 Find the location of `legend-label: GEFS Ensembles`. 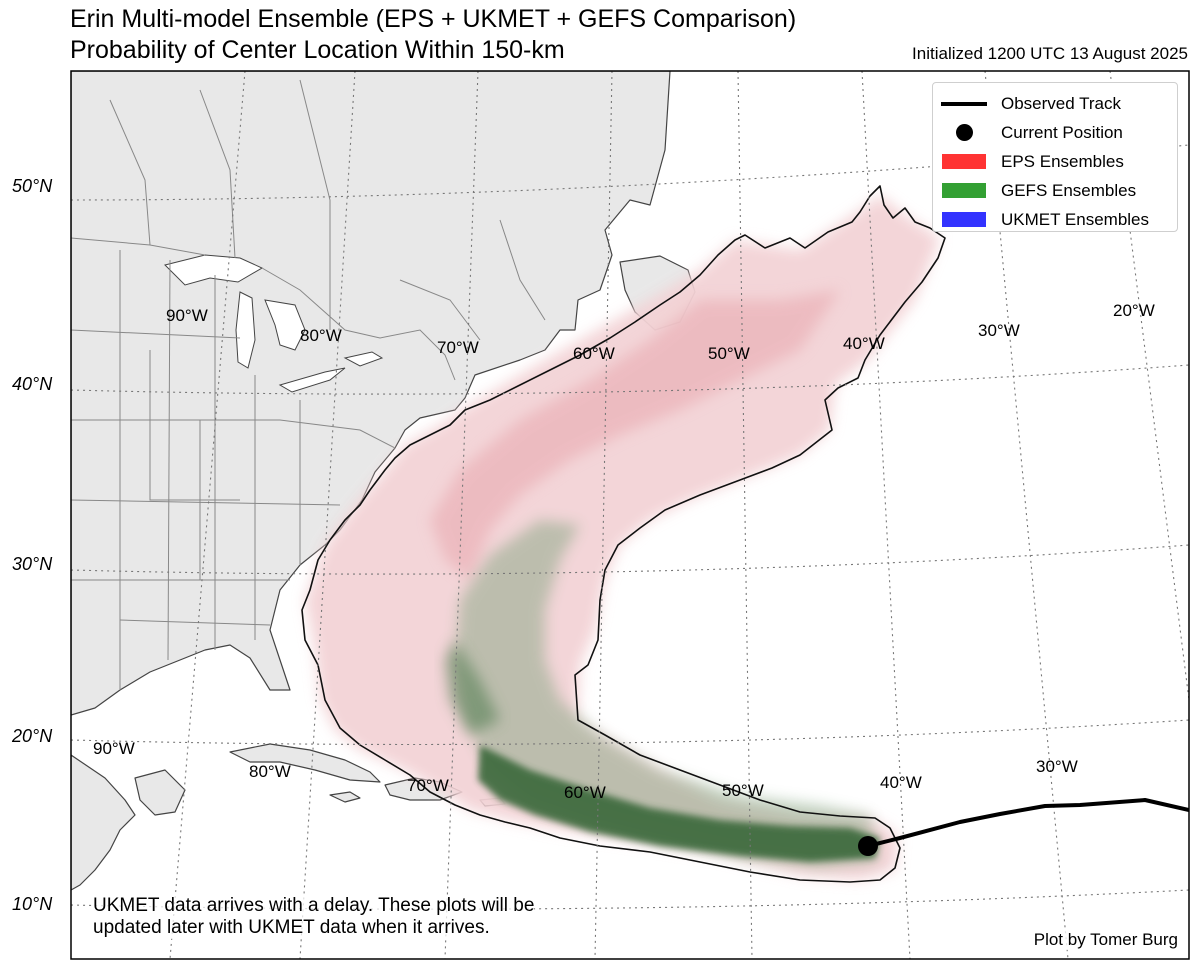

legend-label: GEFS Ensembles is located at coordinates (1069, 190).